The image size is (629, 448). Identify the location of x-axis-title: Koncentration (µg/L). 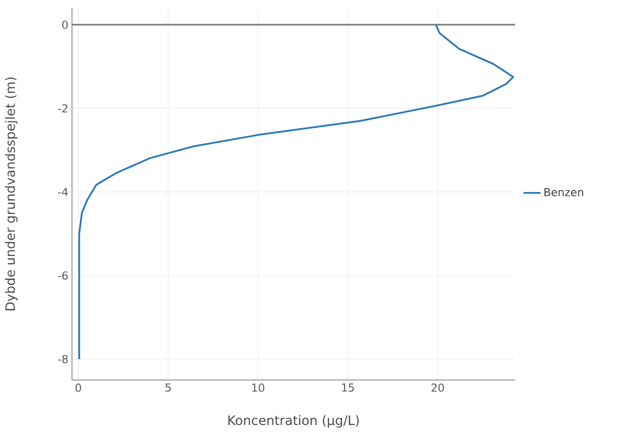
(293, 421).